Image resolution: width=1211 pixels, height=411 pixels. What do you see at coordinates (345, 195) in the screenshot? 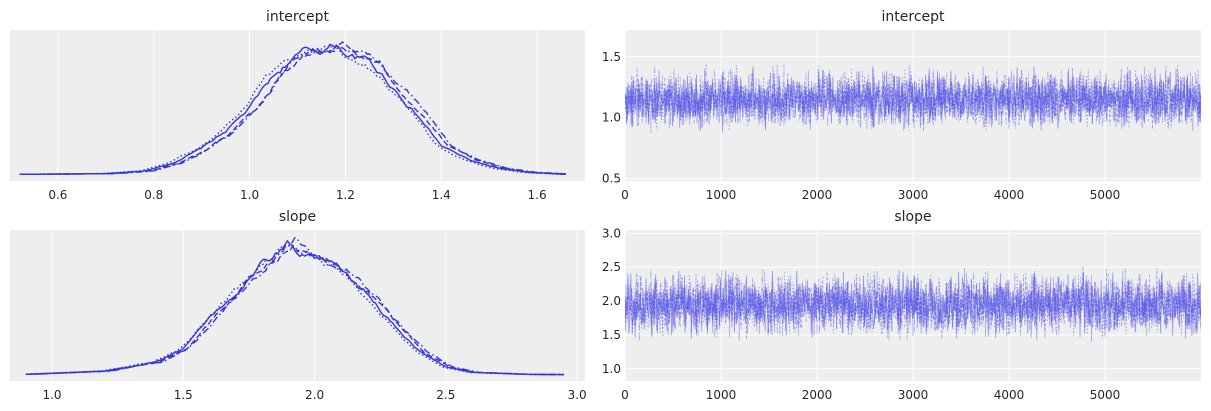
I see `x-tick-label: 1.2` at bounding box center [345, 195].